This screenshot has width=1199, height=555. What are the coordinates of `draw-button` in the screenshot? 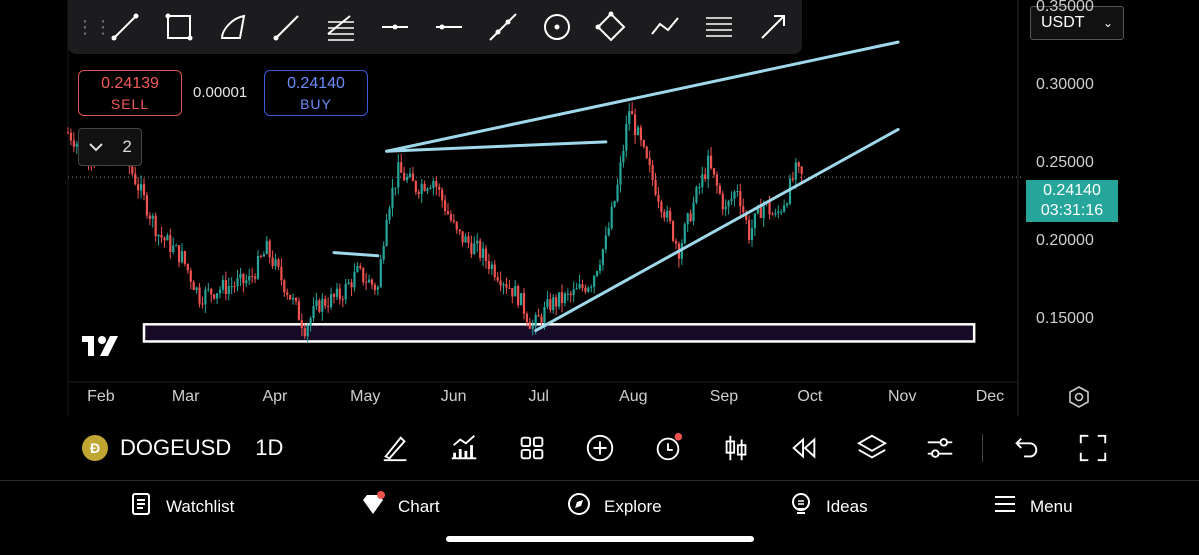 It's located at (396, 448).